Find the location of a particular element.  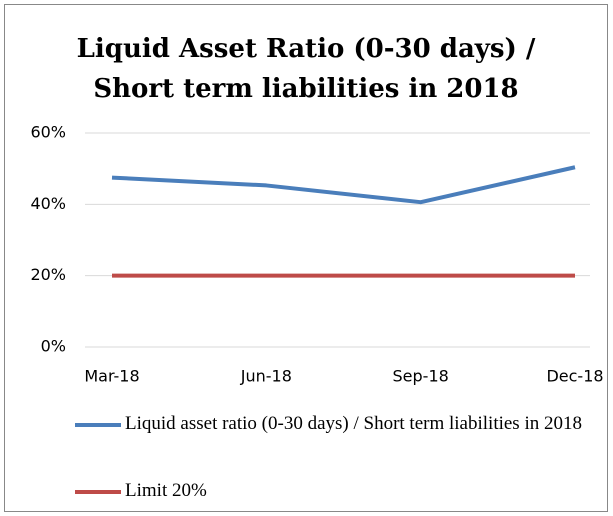

chart-title: Liquid Asset Ratio (0-30 days) / is located at coordinates (306, 49).